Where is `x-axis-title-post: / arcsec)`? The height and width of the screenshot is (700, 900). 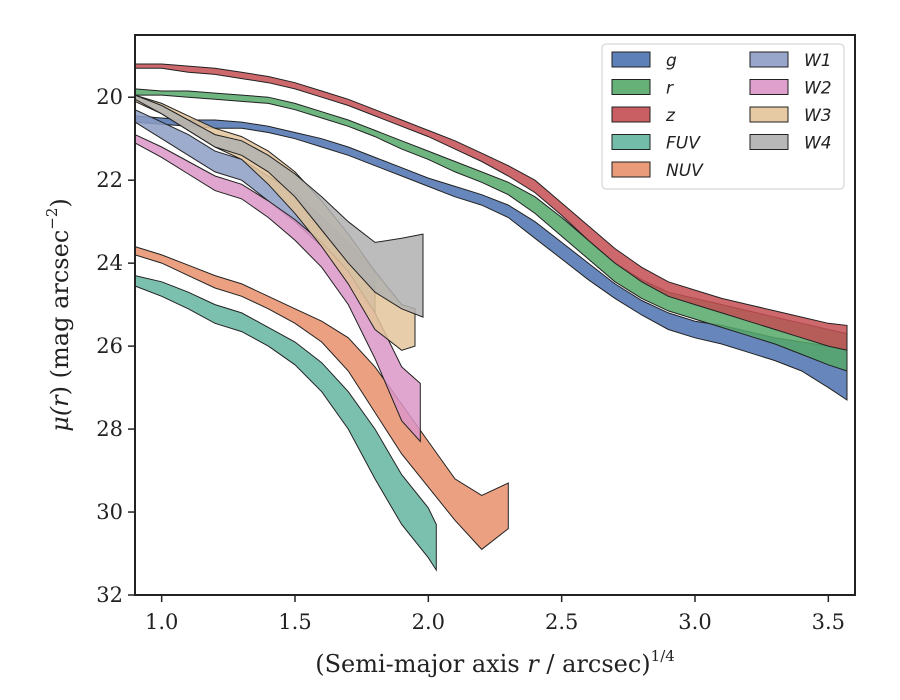 x-axis-title-post: / arcsec) is located at coordinates (595, 664).